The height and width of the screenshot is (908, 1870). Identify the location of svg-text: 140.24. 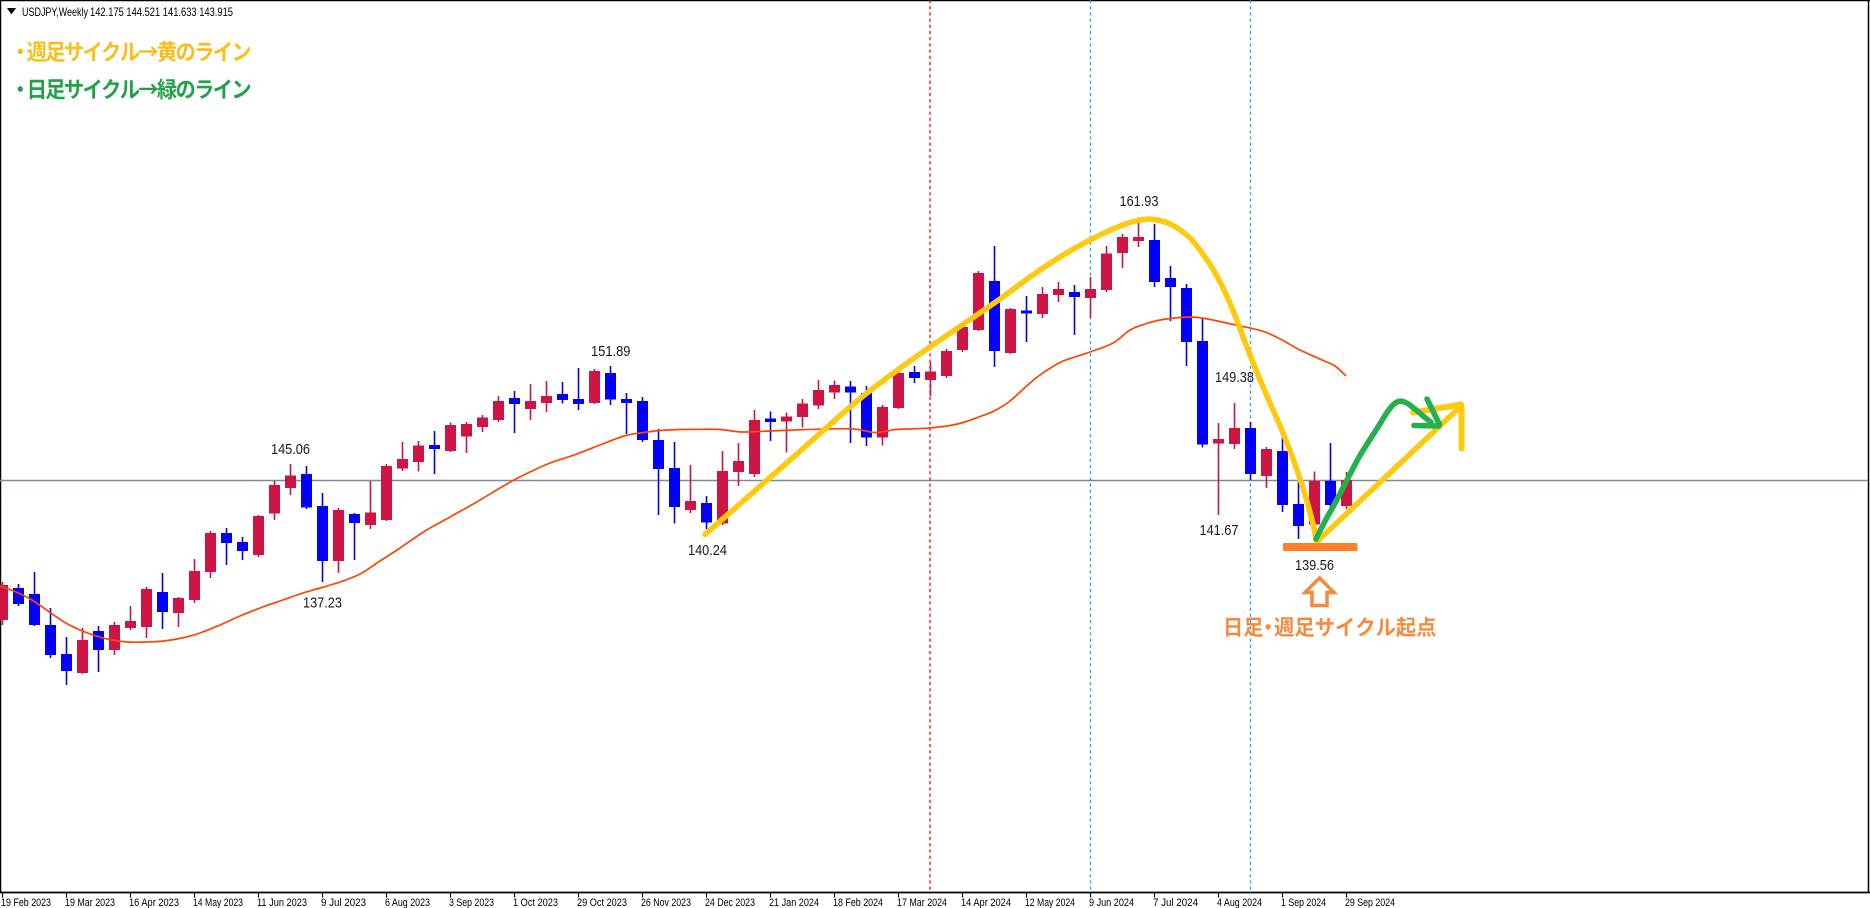
(707, 550).